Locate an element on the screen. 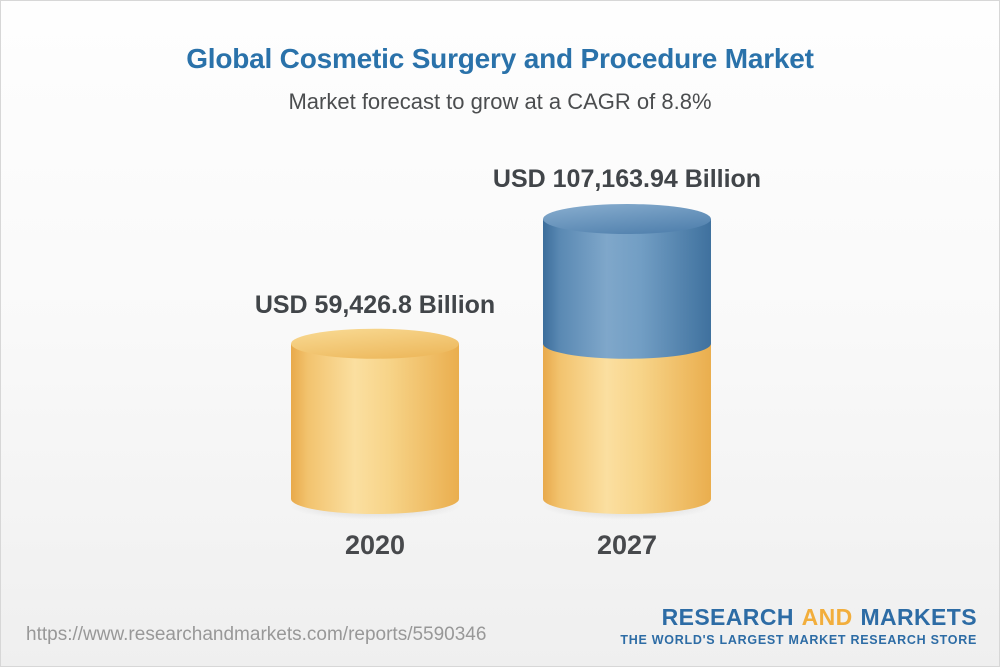 Image resolution: width=1000 pixels, height=667 pixels. logo-word-and: AND is located at coordinates (827, 617).